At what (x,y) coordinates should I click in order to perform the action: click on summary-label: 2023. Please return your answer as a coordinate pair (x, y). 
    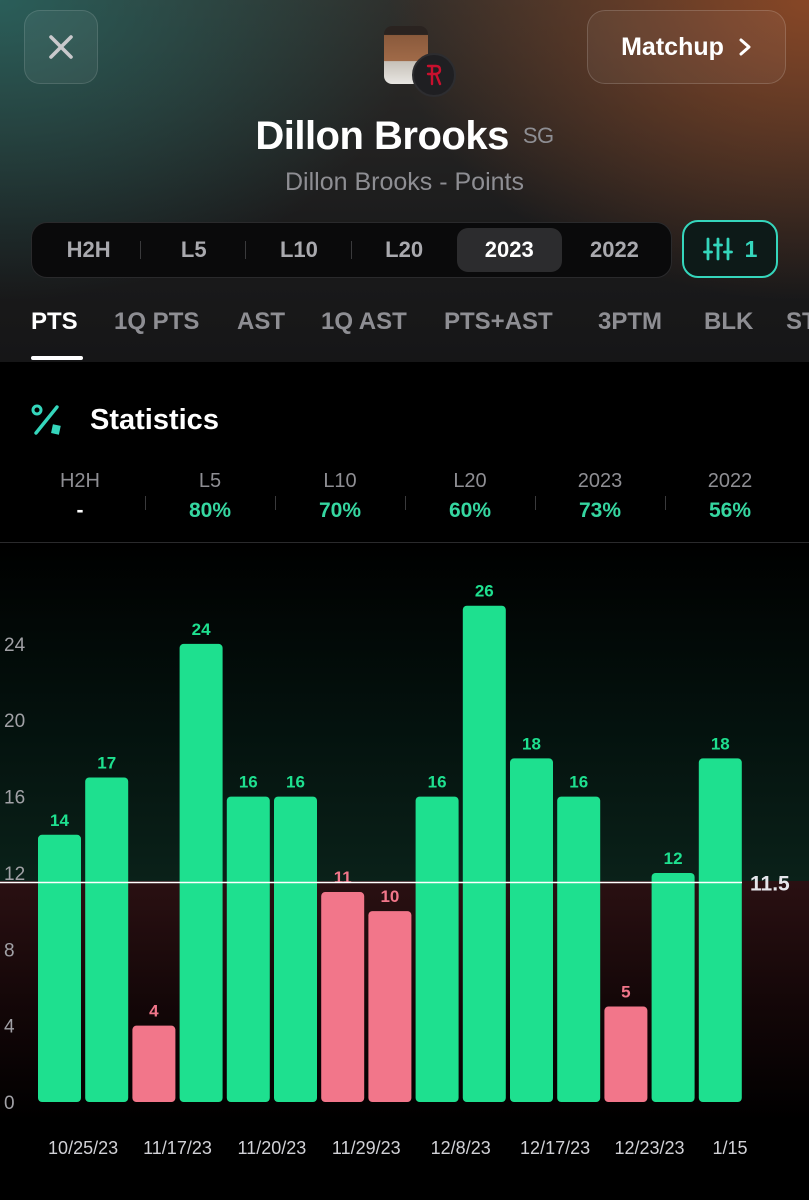
    Looking at the image, I should click on (600, 481).